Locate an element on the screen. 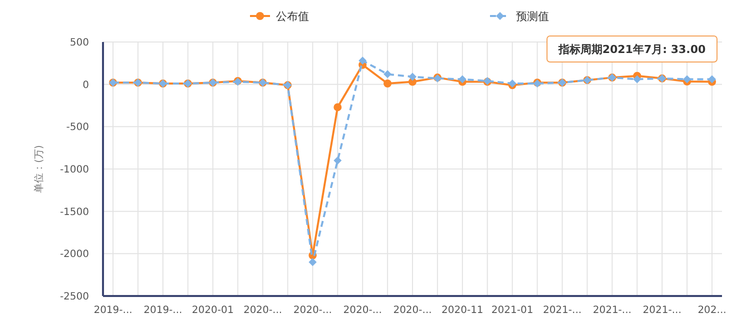  x-tick-label: 2021-01 is located at coordinates (512, 310).